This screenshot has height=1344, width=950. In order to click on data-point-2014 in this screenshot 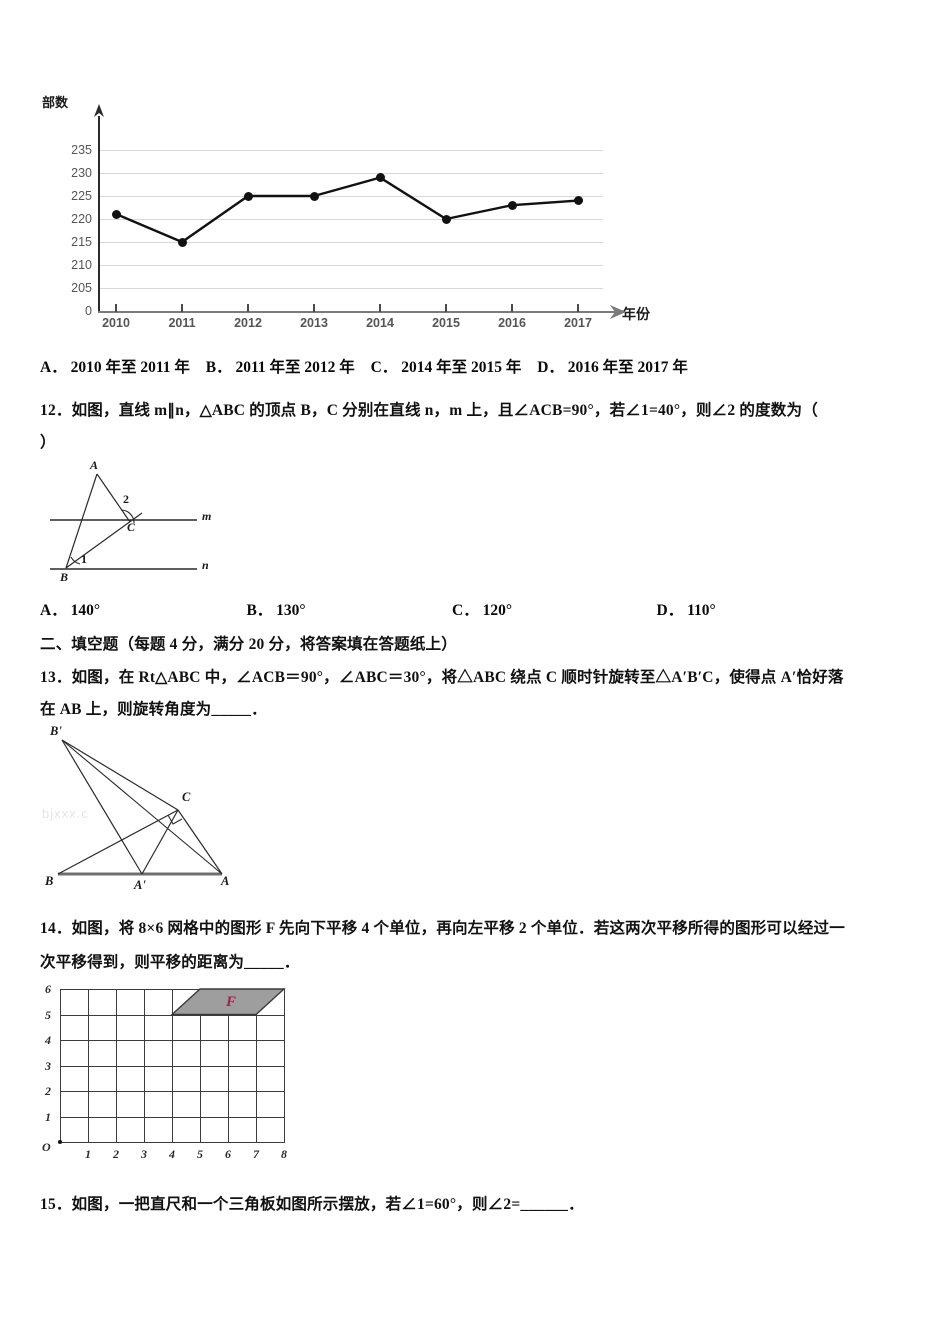, I will do `click(380, 178)`.